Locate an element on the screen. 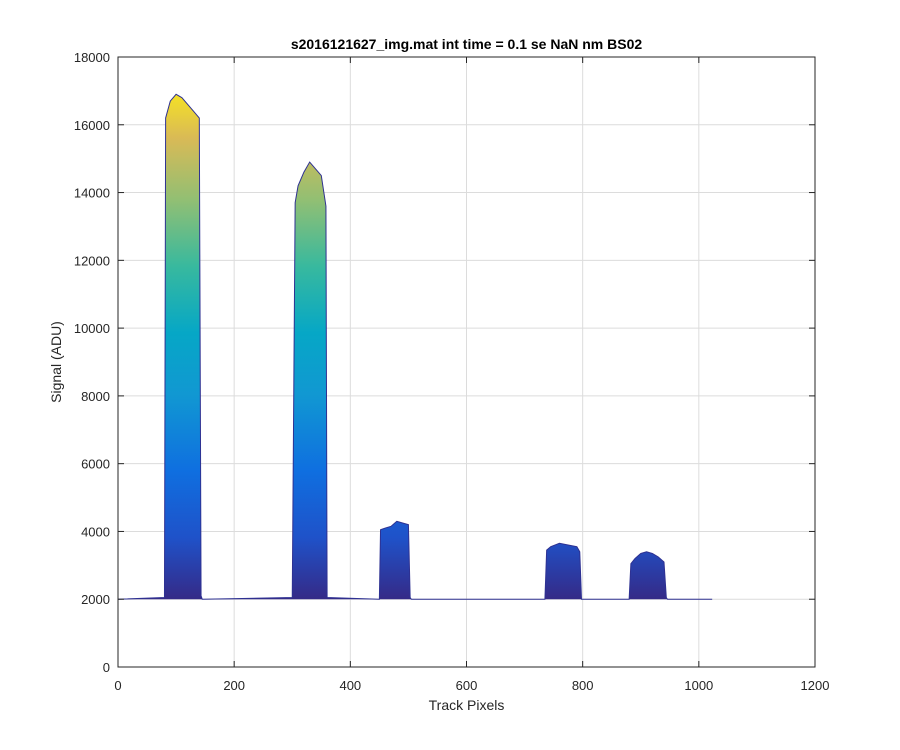 The width and height of the screenshot is (900, 750). y-tick-label: 18000 is located at coordinates (92, 57).